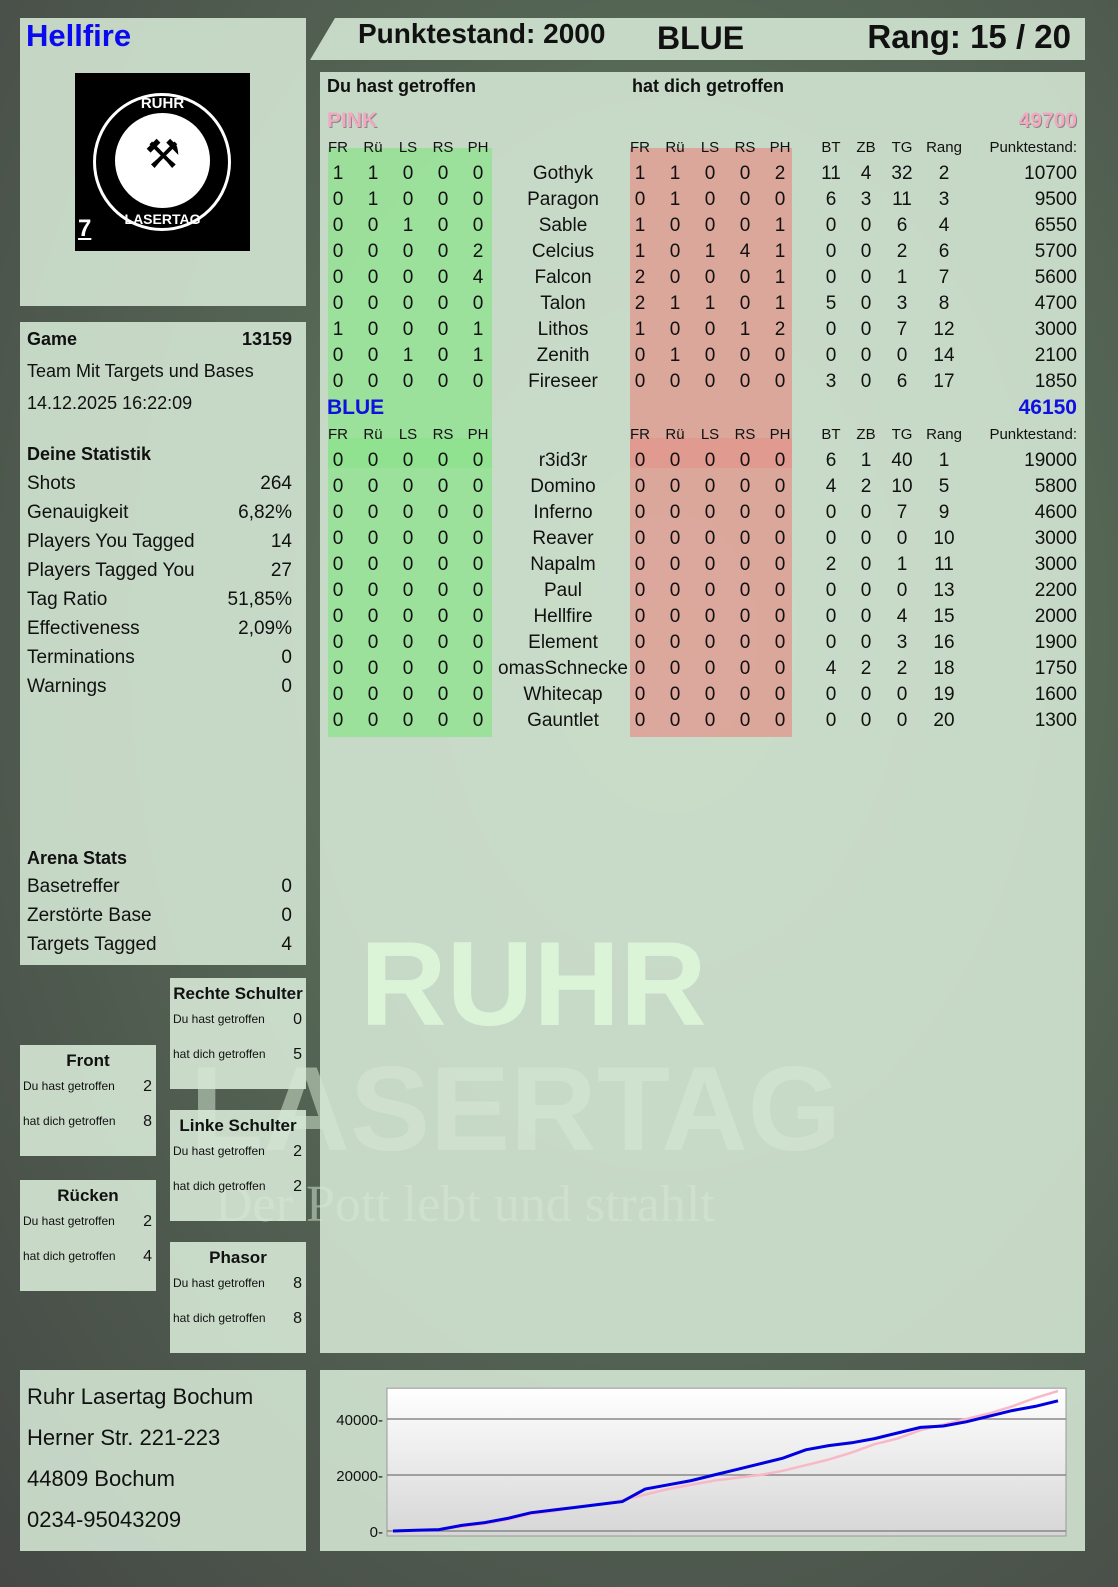  I want to click on player-row: 0 0 0 0 4 Falcon 2 0 0 0 1 0 0 1 7 5600, so click(702, 278).